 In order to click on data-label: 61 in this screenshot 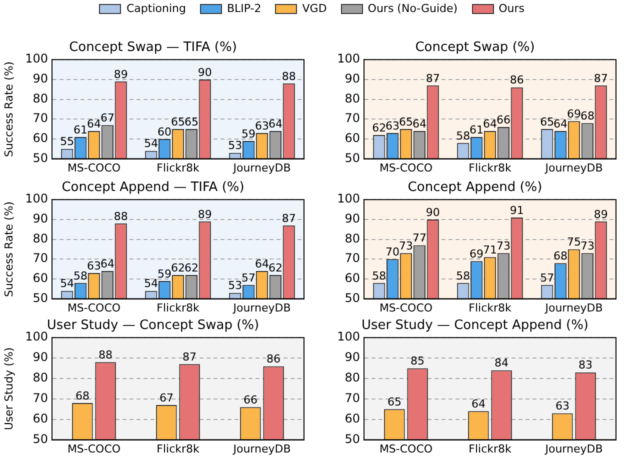, I will do `click(81, 129)`.